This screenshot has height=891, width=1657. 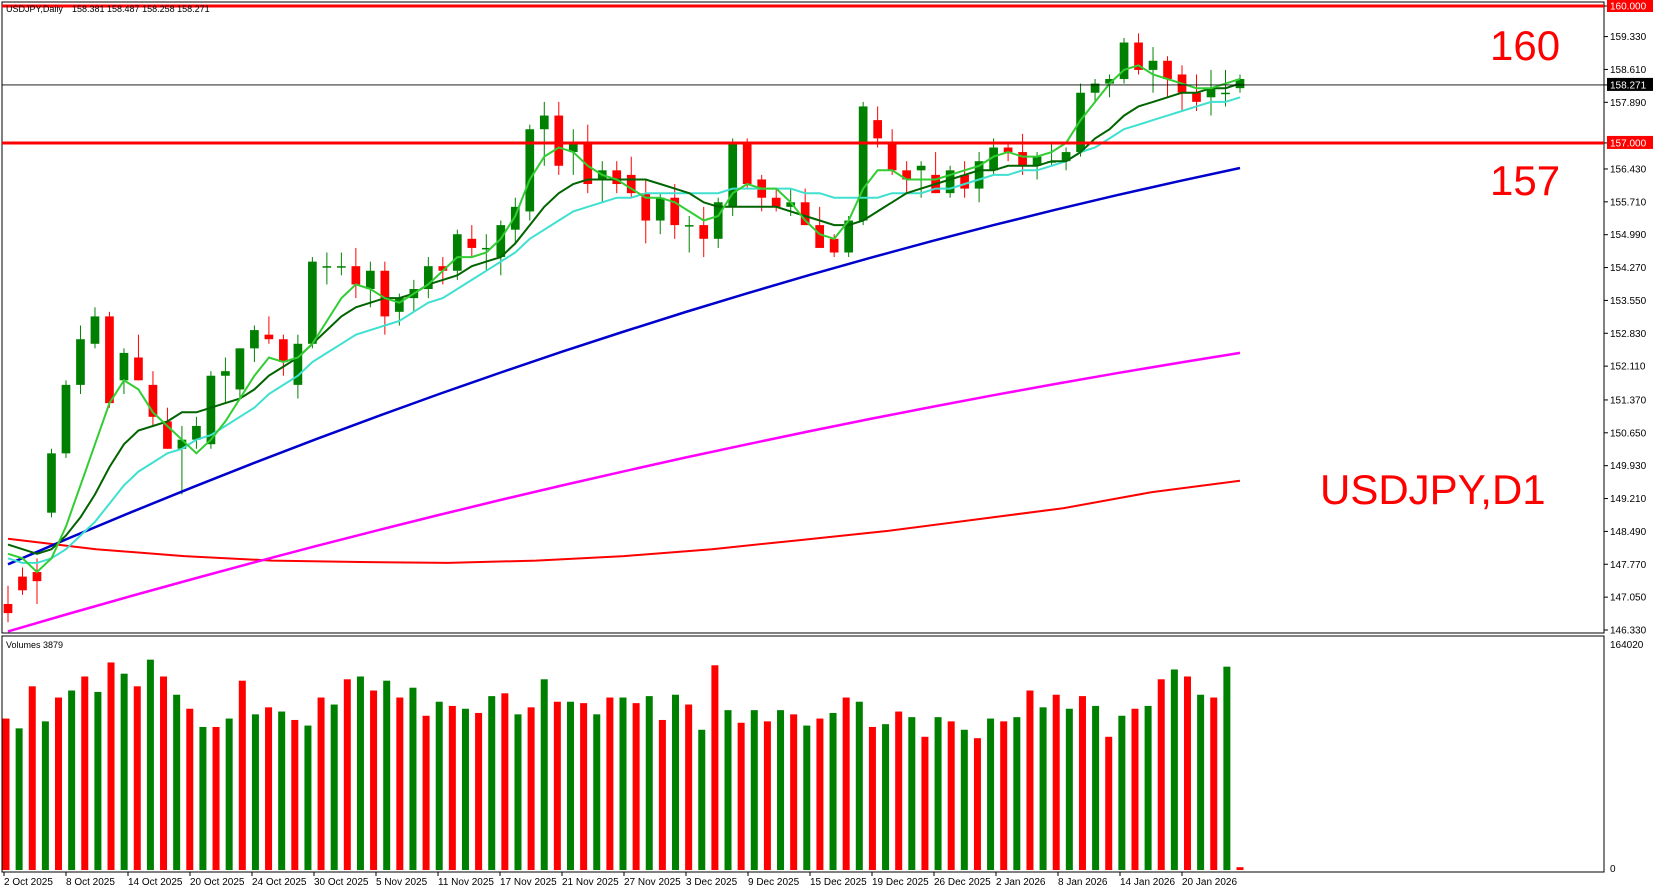 I want to click on date-tick-label: 8 Oct 2025, so click(x=90, y=882).